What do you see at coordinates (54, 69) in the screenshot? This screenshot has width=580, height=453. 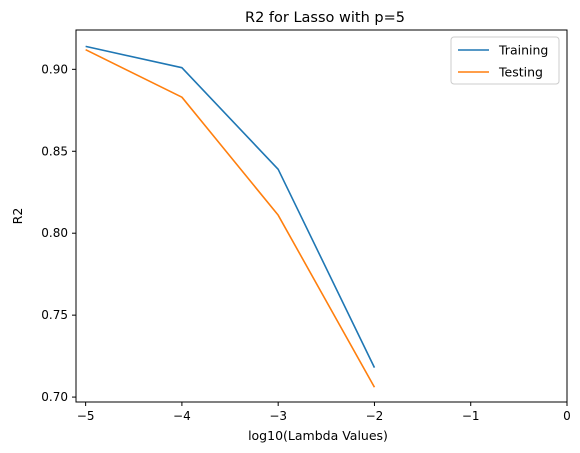 I see `y-tick-label: 0.90` at bounding box center [54, 69].